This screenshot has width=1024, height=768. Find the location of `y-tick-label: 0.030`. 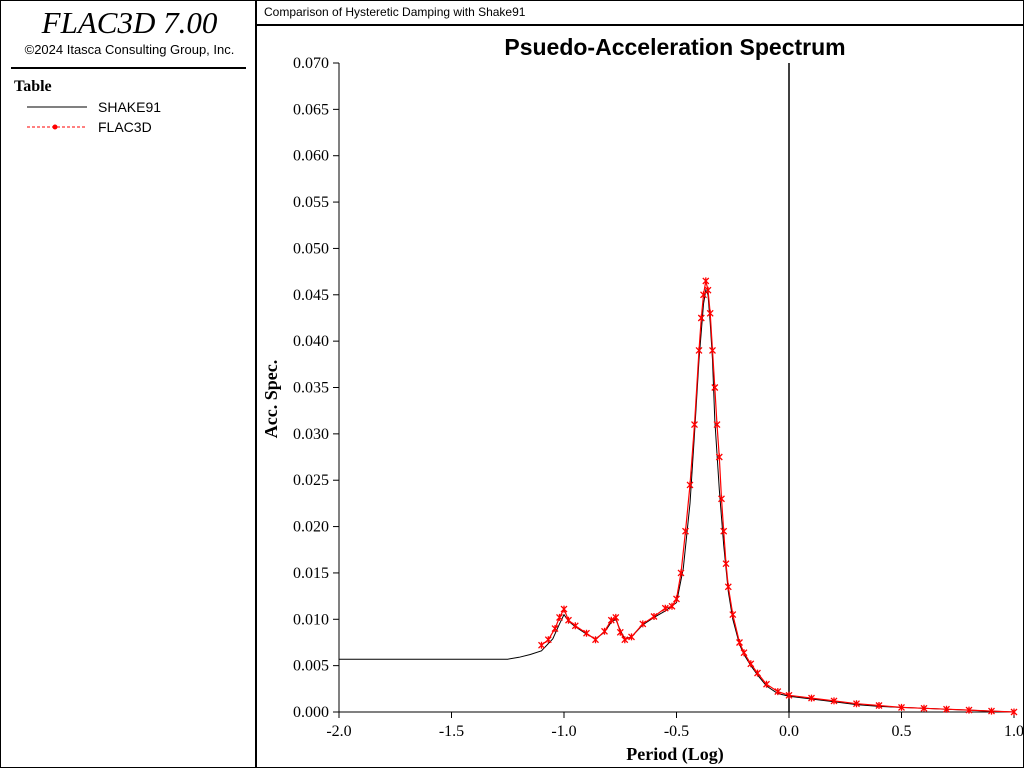

y-tick-label: 0.030 is located at coordinates (311, 434).